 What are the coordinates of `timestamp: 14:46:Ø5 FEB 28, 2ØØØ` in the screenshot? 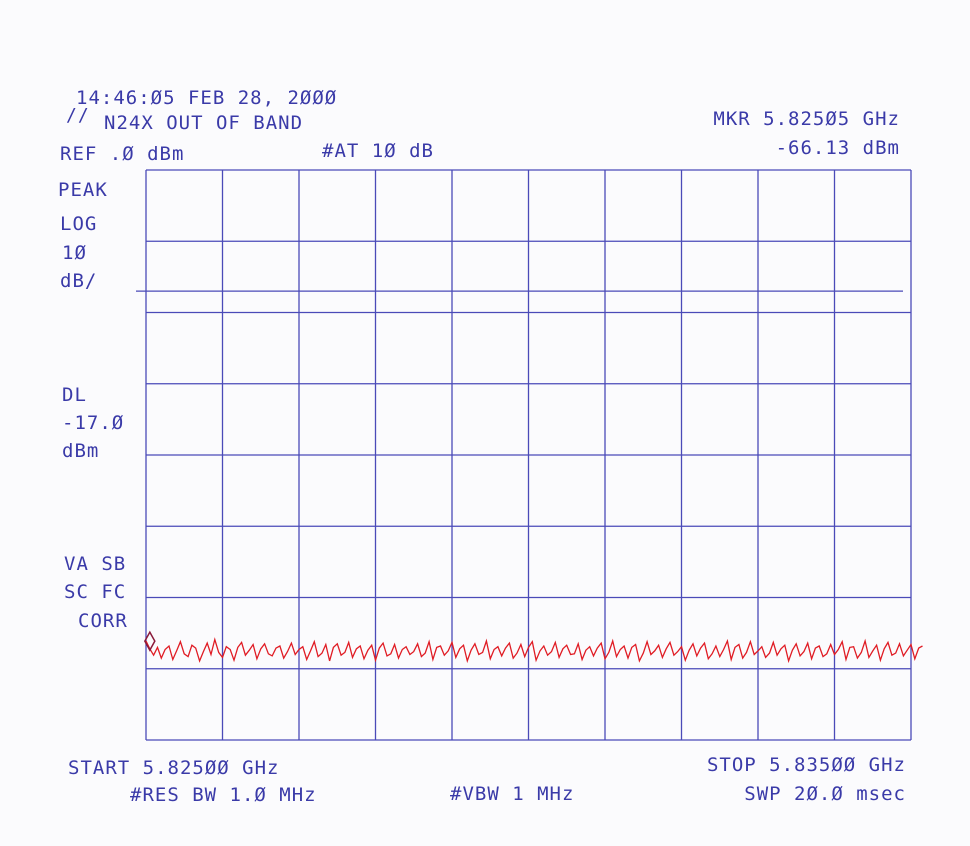 It's located at (207, 98).